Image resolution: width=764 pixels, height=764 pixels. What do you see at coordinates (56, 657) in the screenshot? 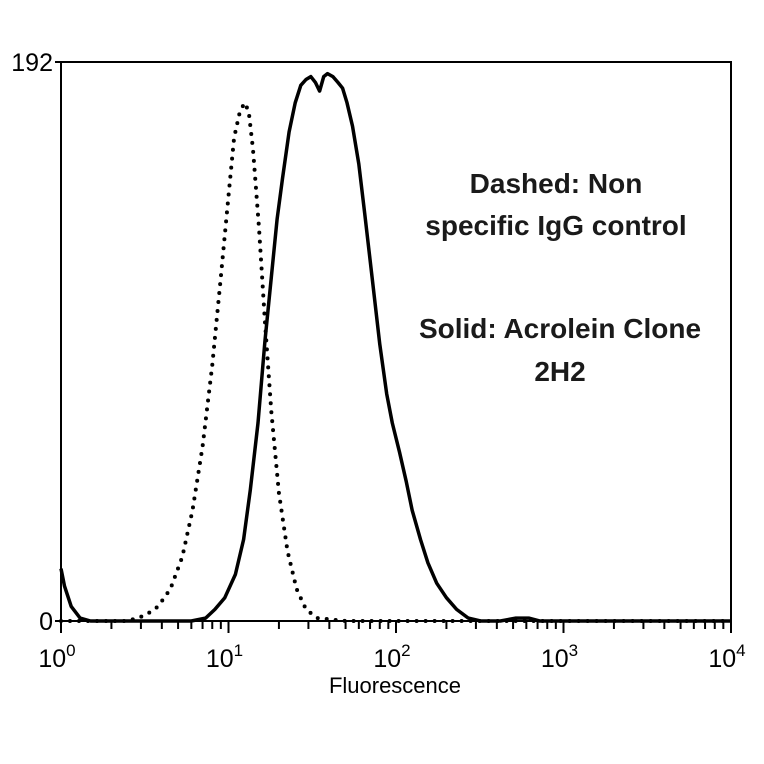
I see `x-tick-label: 10⁰` at bounding box center [56, 657].